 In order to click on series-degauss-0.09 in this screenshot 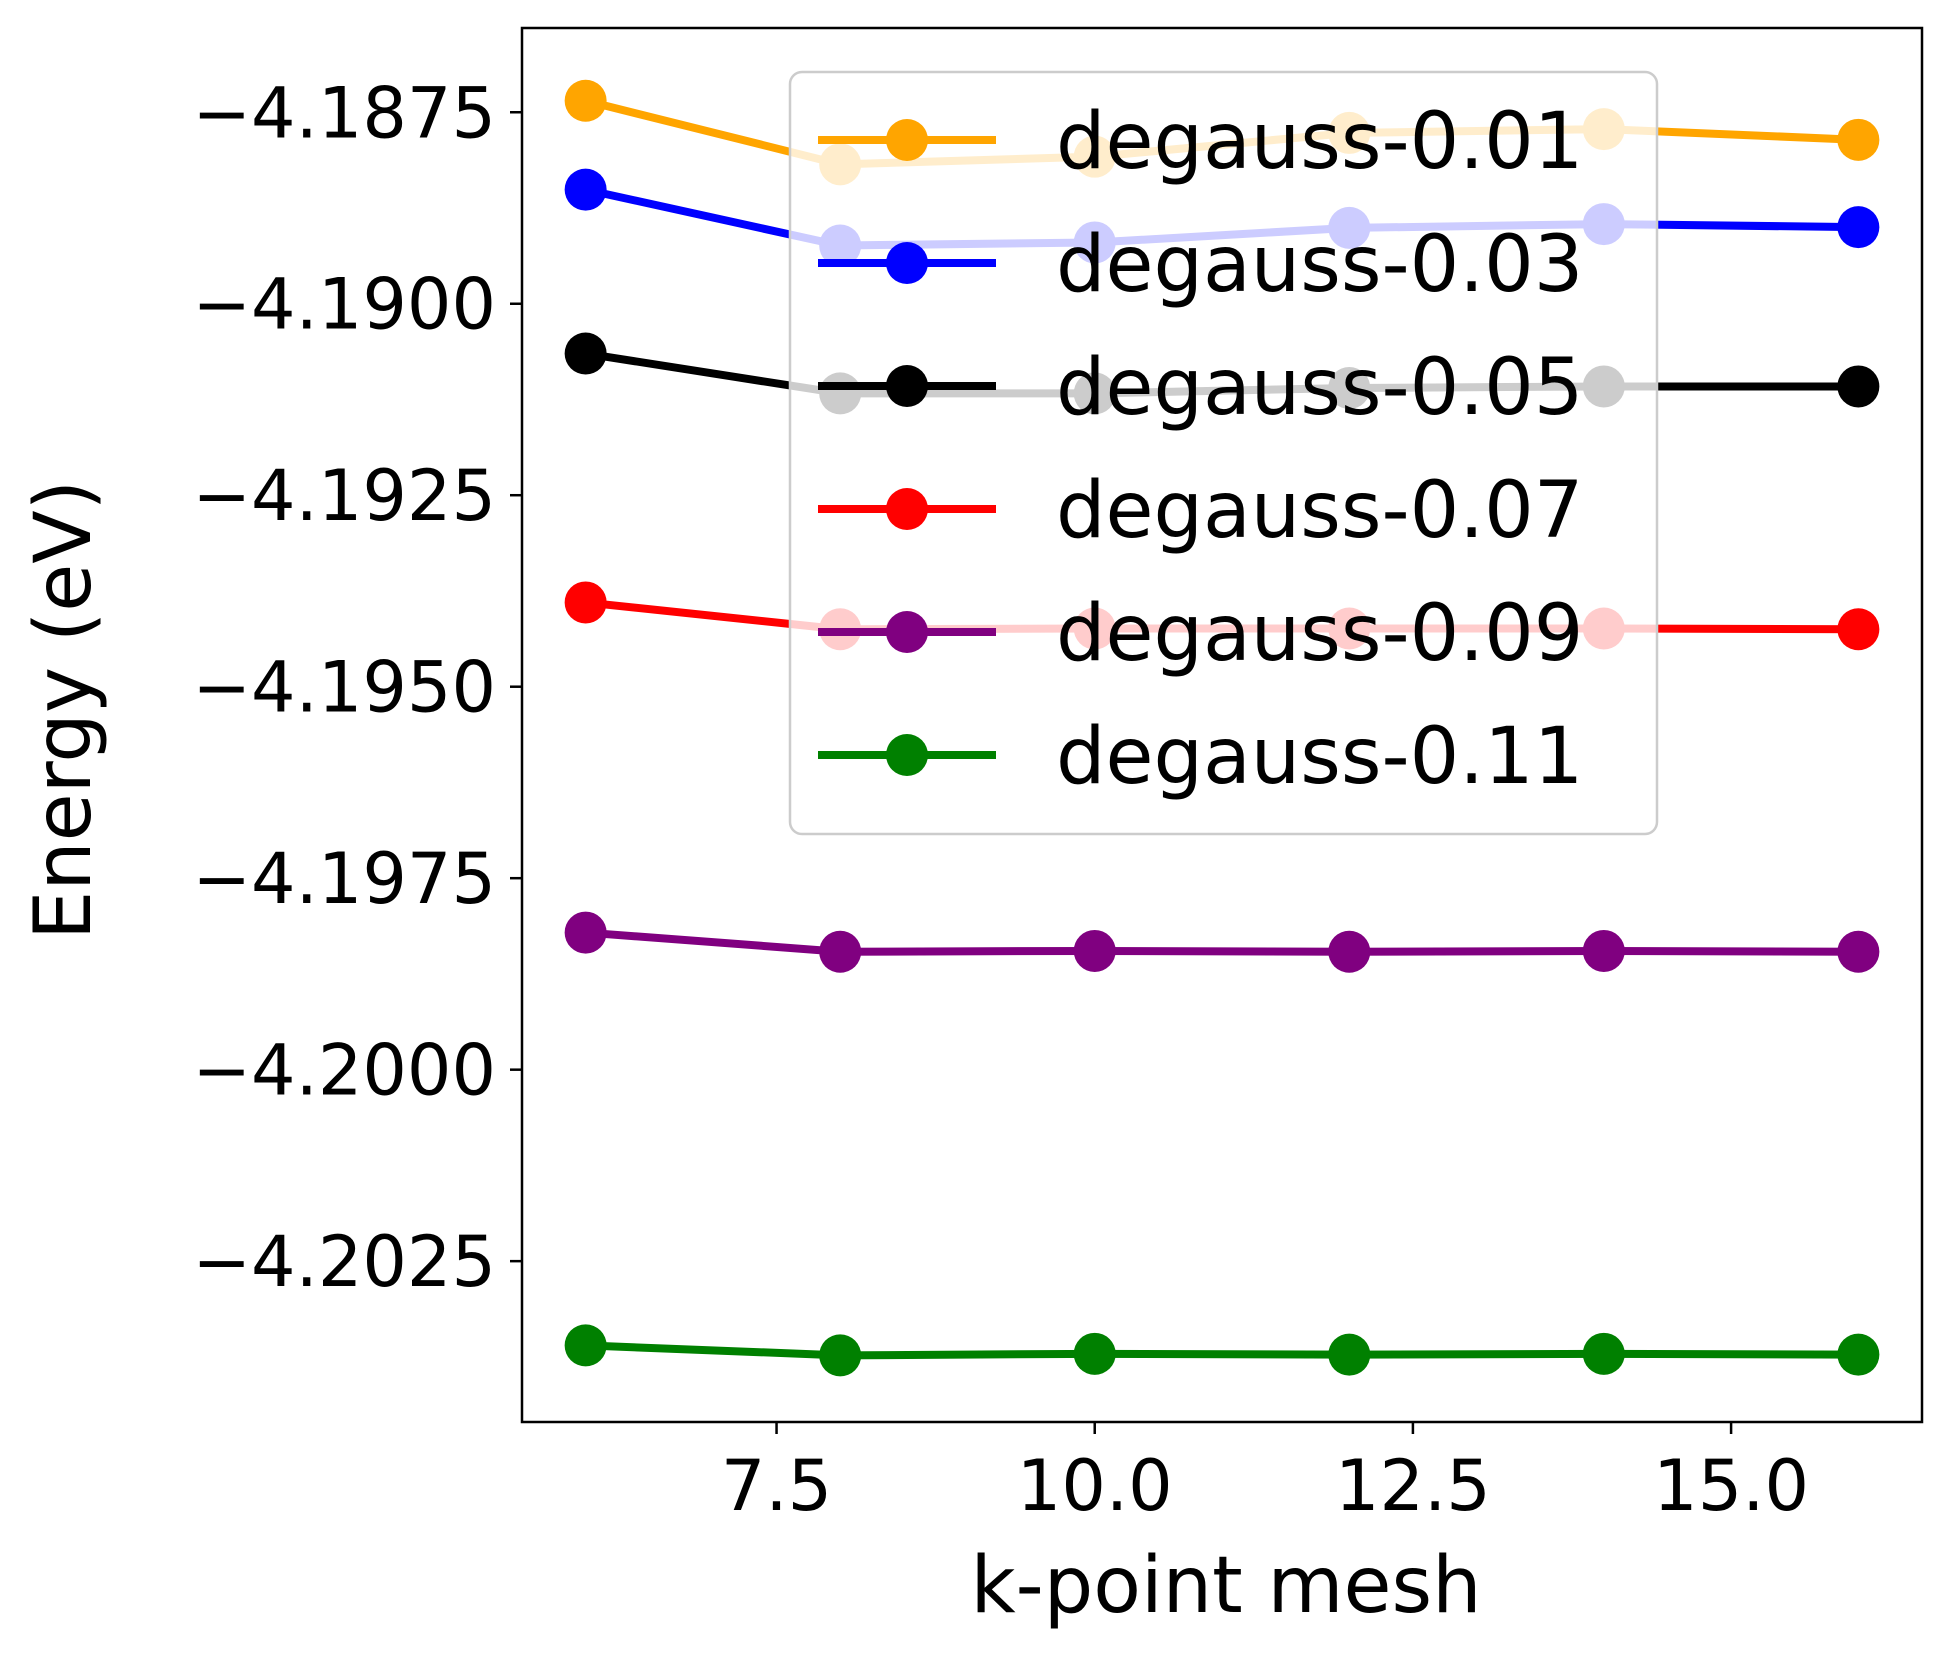, I will do `click(1222, 942)`.